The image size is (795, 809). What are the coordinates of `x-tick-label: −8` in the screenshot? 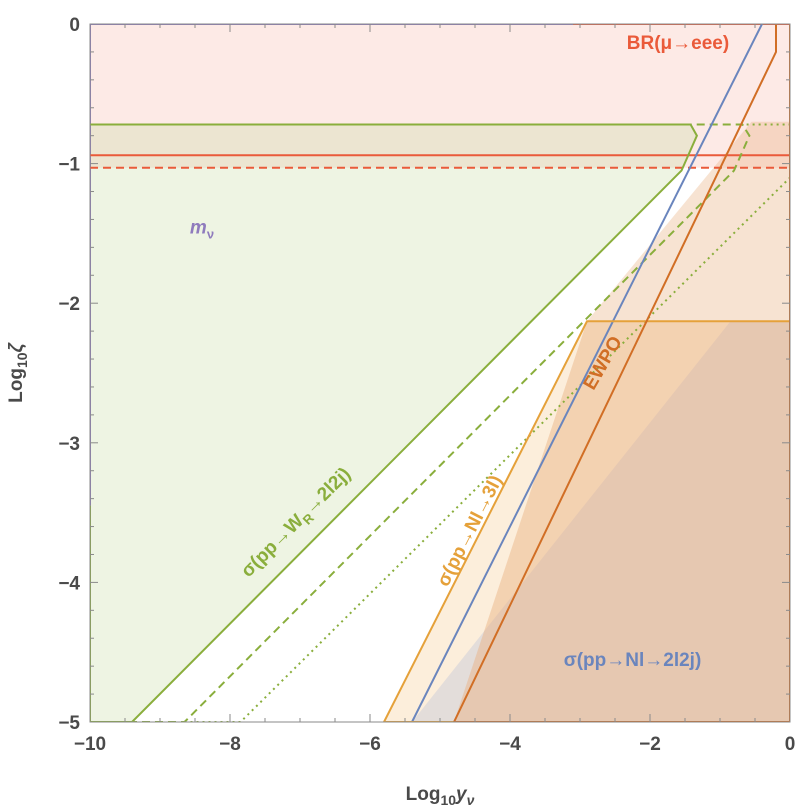 It's located at (230, 744).